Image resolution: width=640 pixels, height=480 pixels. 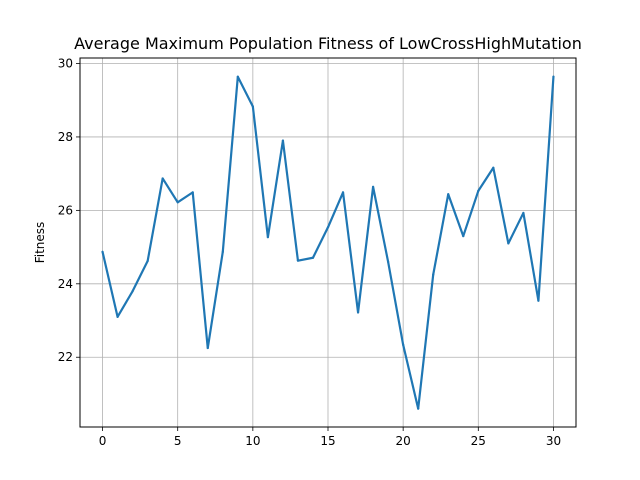 What do you see at coordinates (40, 243) in the screenshot?
I see `y-axis-label: Fitness` at bounding box center [40, 243].